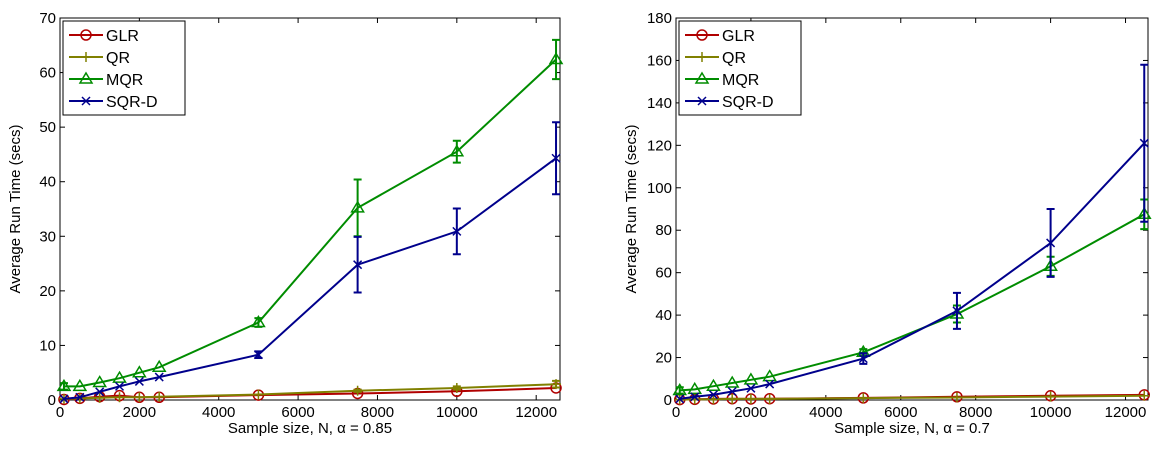 This screenshot has width=1158, height=449. What do you see at coordinates (1126, 412) in the screenshot?
I see `x-tick-label: 12000` at bounding box center [1126, 412].